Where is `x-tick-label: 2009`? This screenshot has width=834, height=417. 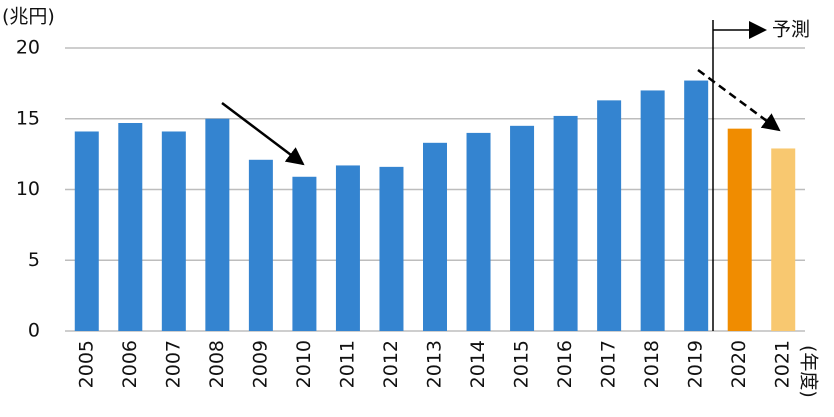 x-tick-label: 2009 is located at coordinates (260, 364).